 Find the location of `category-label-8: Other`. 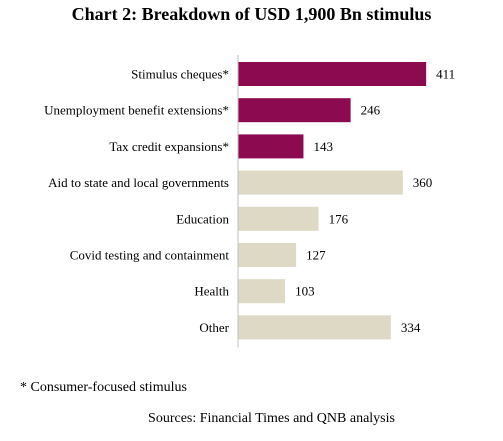

category-label-8: Other is located at coordinates (214, 327).